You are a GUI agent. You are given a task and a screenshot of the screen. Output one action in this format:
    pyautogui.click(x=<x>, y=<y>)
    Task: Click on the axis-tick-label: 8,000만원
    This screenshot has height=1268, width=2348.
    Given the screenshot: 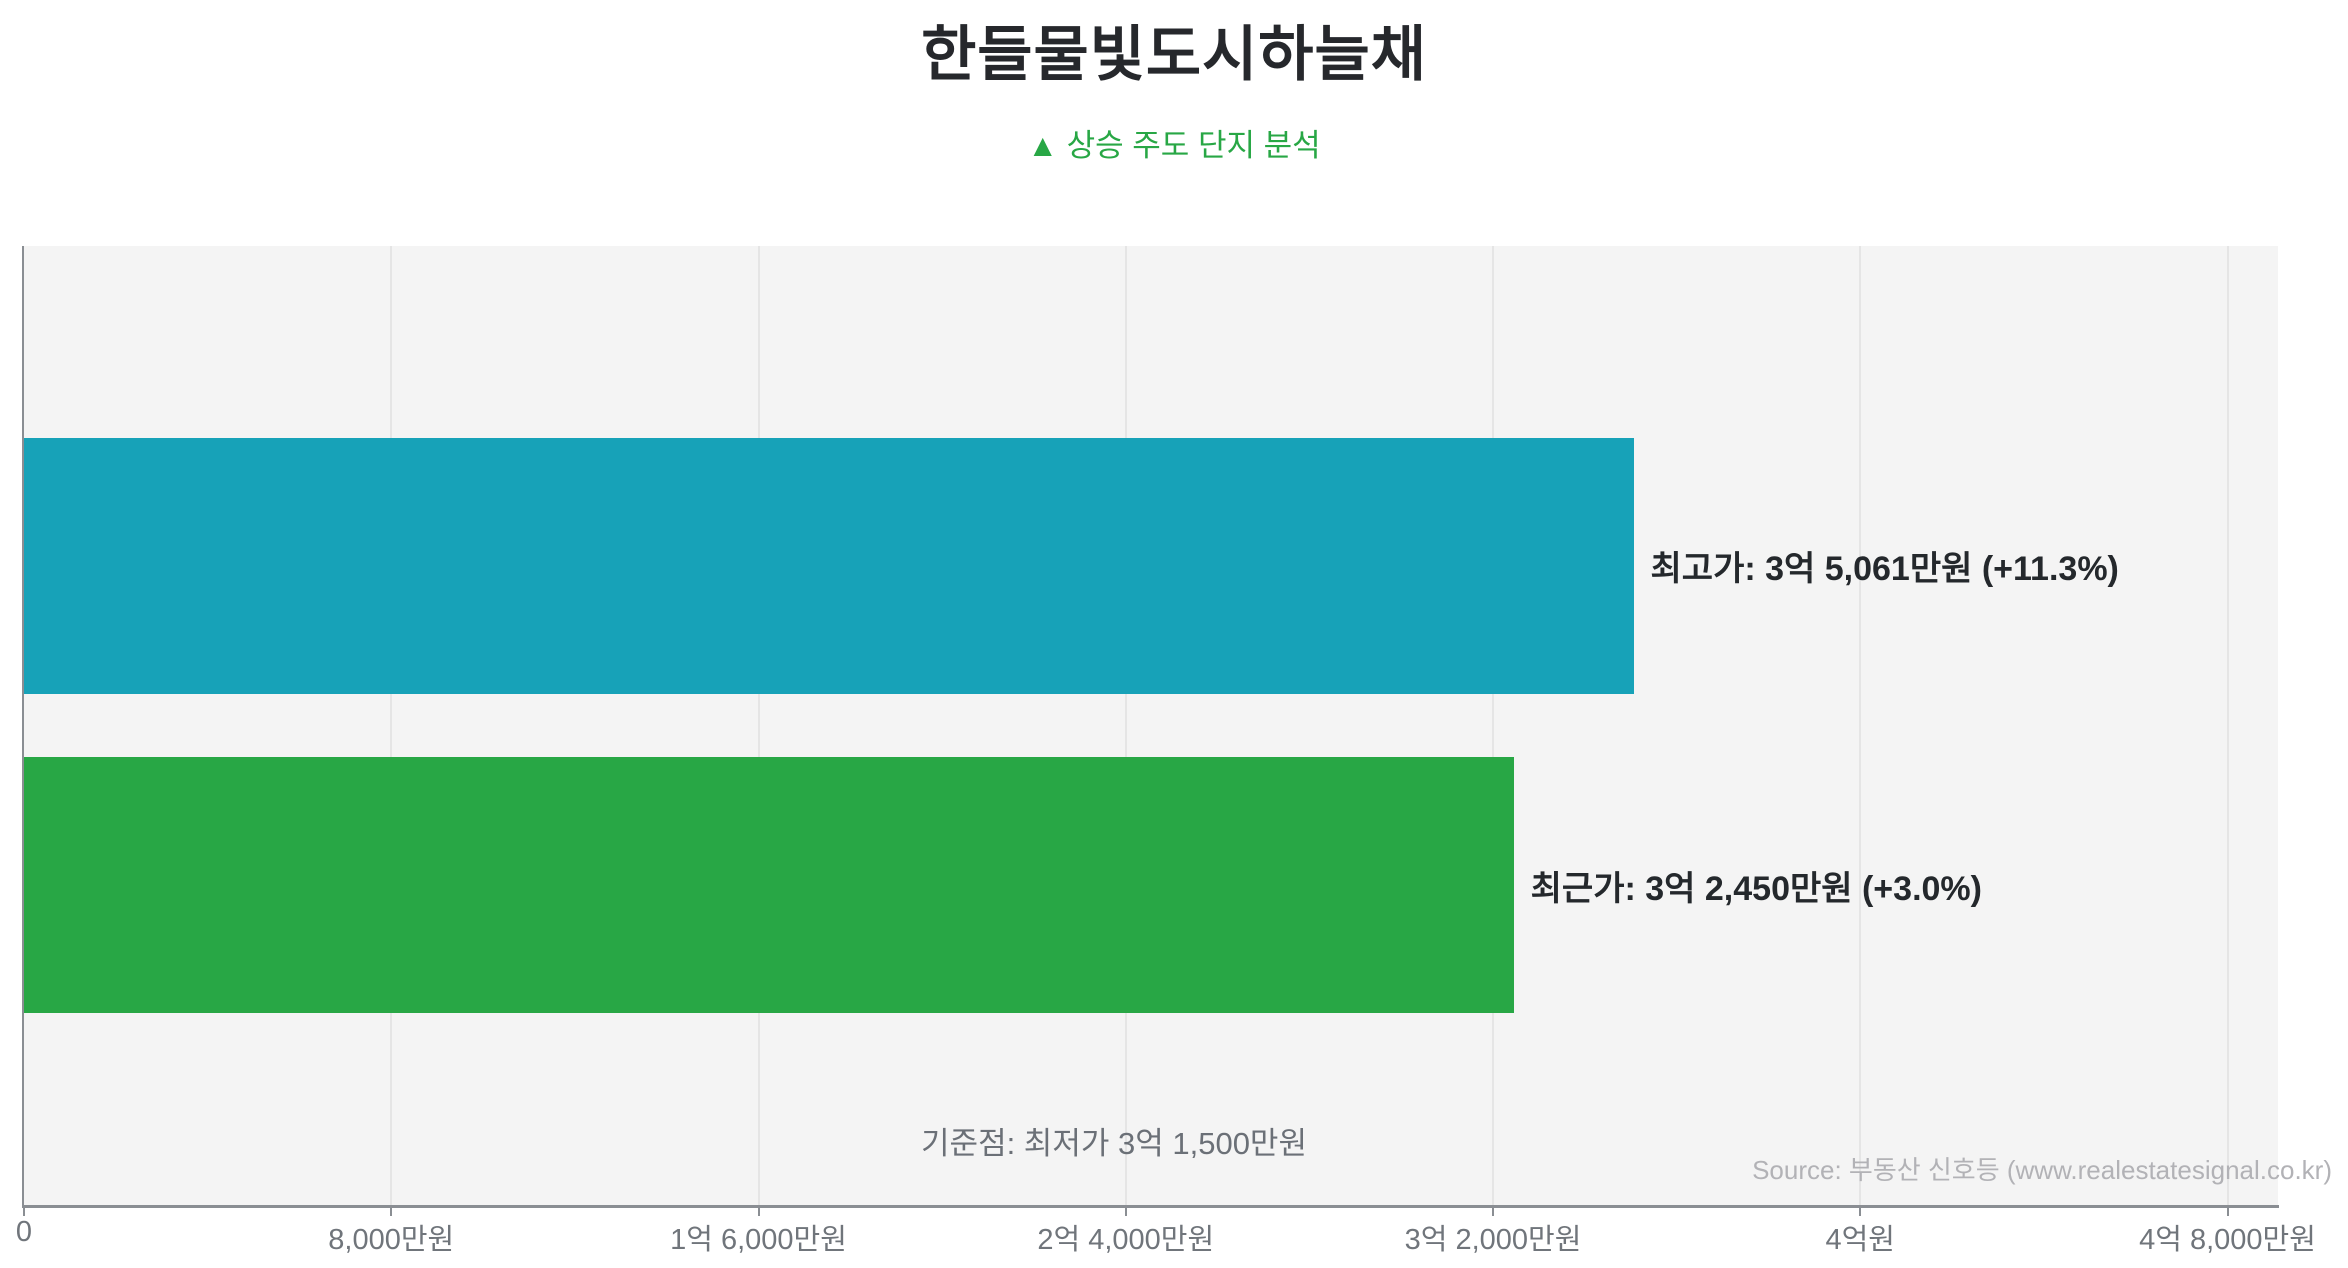 What is the action you would take?
    pyautogui.click(x=391, y=1240)
    